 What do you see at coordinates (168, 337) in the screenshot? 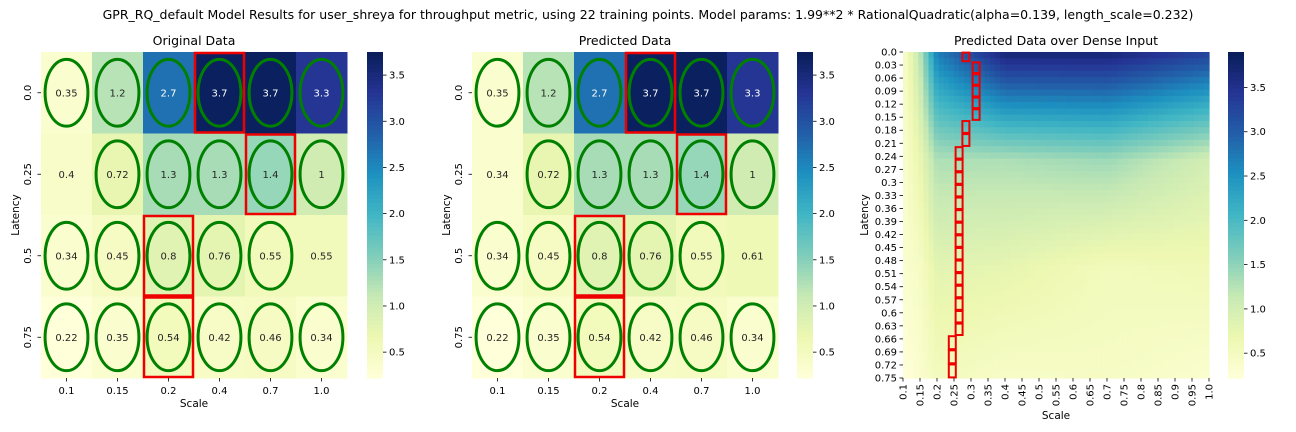
I see `optimum-cell-box` at bounding box center [168, 337].